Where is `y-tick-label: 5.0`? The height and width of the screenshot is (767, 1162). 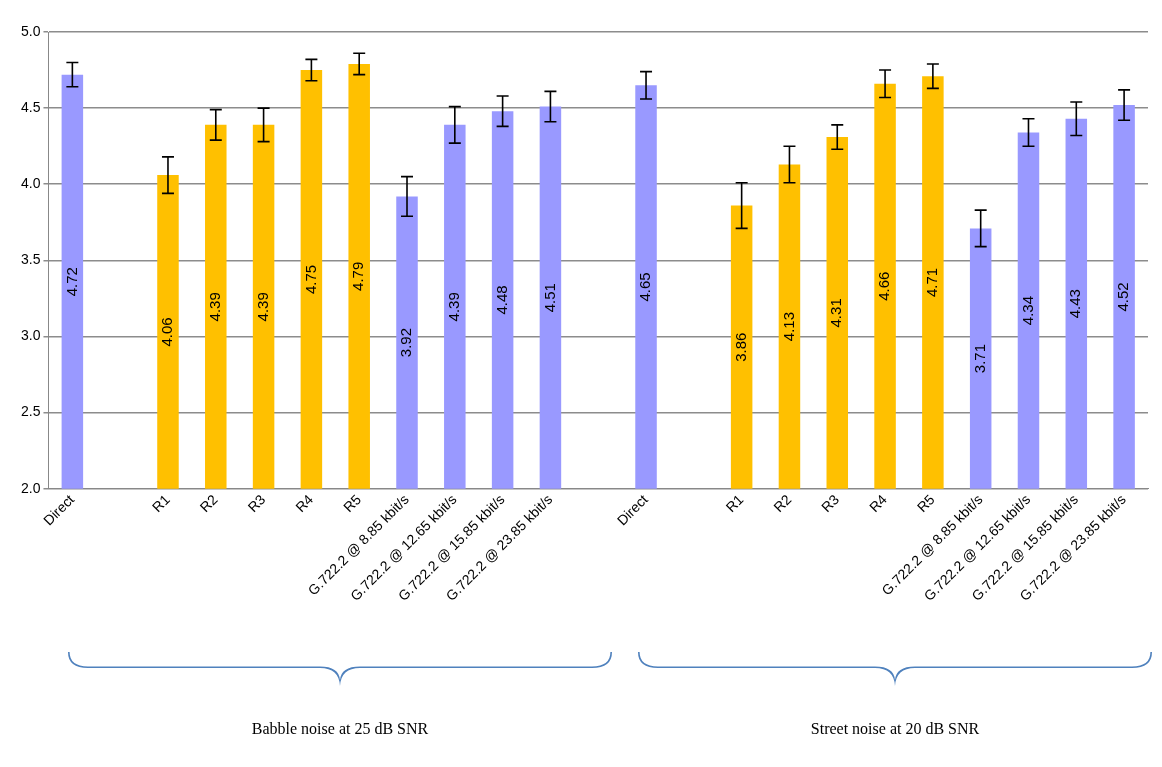 y-tick-label: 5.0 is located at coordinates (30, 30).